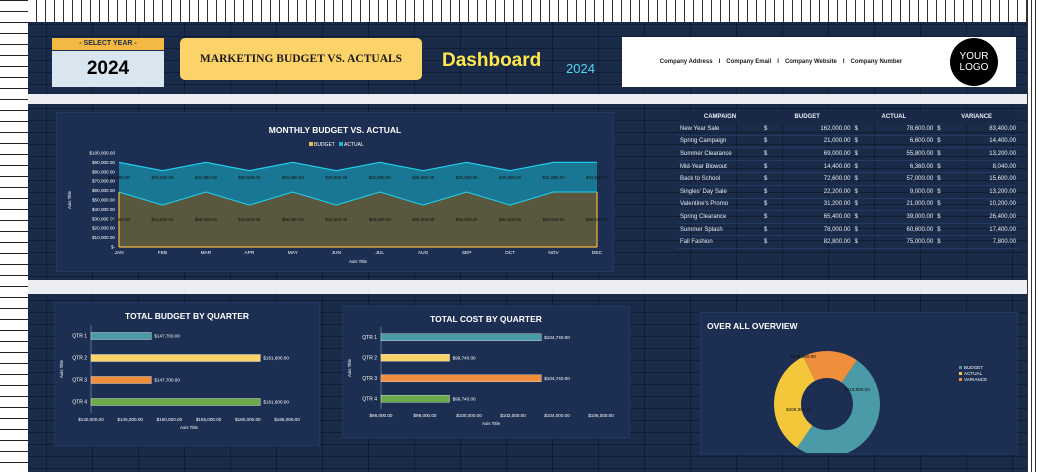 Image resolution: width=1039 pixels, height=472 pixels. What do you see at coordinates (580, 68) in the screenshot?
I see `dashboard-year: 2024` at bounding box center [580, 68].